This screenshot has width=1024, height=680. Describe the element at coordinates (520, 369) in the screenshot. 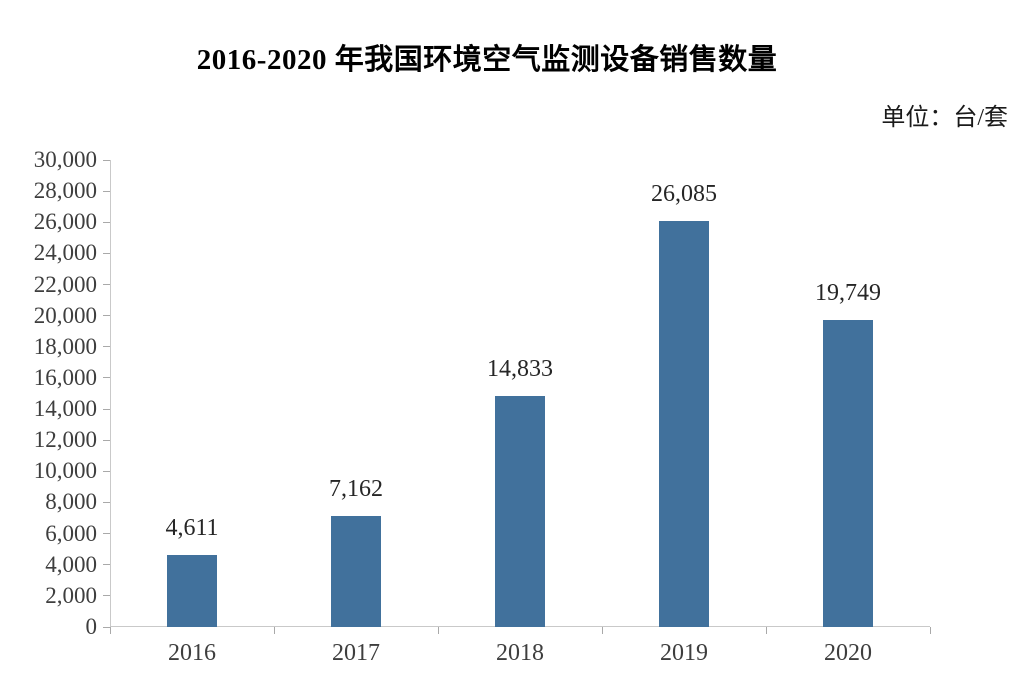

I see `bar-value-label: 14,833` at that location.